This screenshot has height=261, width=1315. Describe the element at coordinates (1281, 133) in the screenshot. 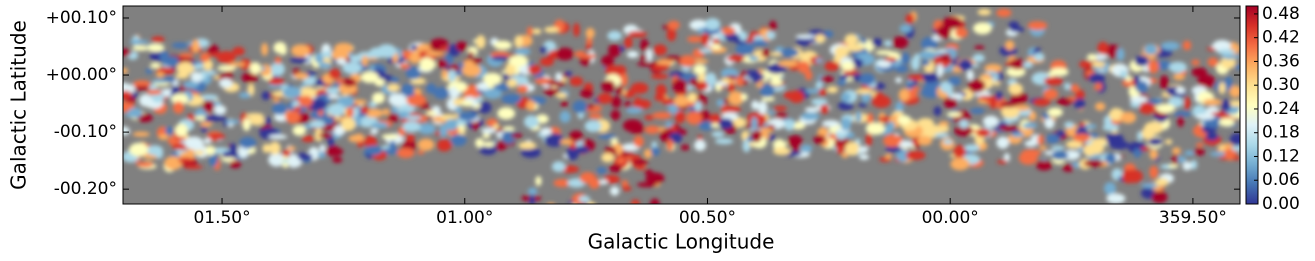

I see `colorbar-tick-label: 0.18` at that location.